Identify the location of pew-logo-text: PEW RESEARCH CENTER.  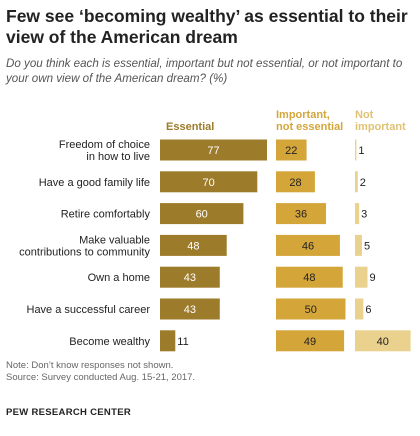
(68, 412).